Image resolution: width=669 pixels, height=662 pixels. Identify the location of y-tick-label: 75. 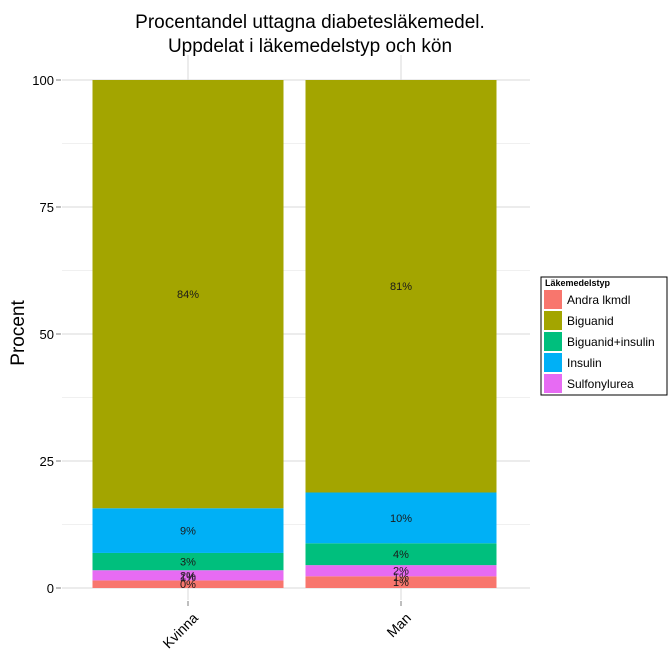
(47, 207).